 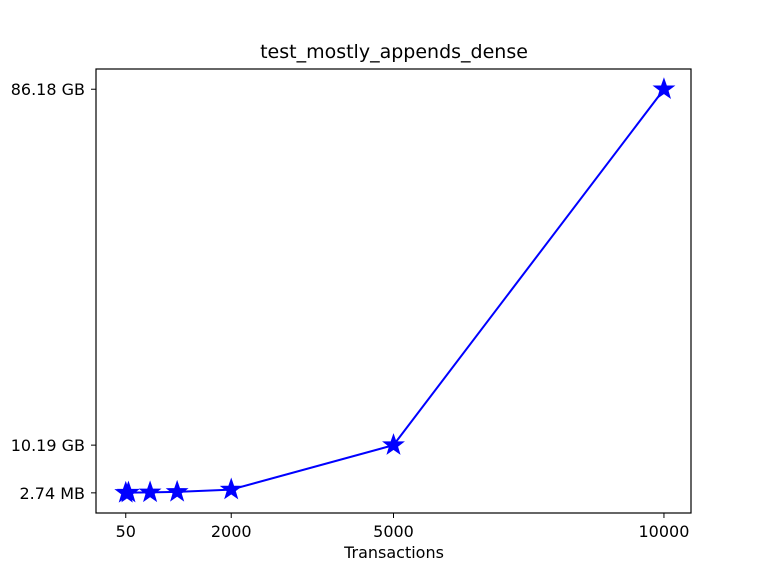 I want to click on chart-title: test_mostly_appends_dense, so click(x=394, y=52).